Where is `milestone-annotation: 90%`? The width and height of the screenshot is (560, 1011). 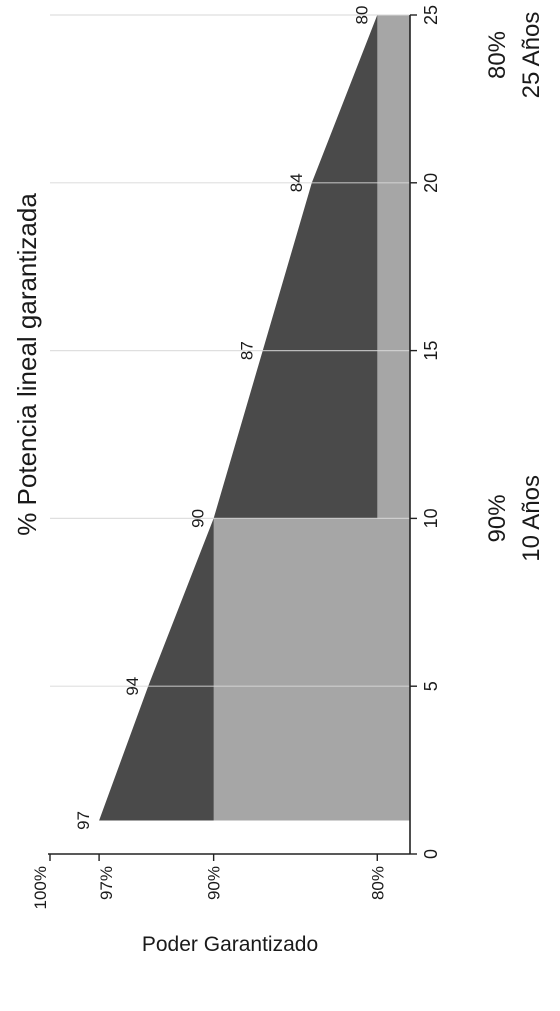
milestone-annotation: 90% is located at coordinates (497, 518).